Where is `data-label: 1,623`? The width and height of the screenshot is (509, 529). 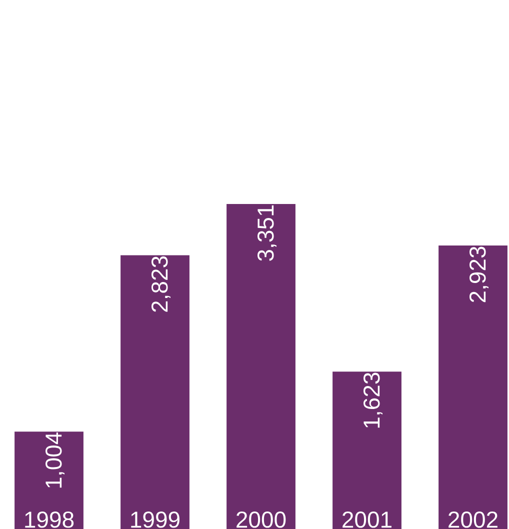 data-label: 1,623 is located at coordinates (373, 400).